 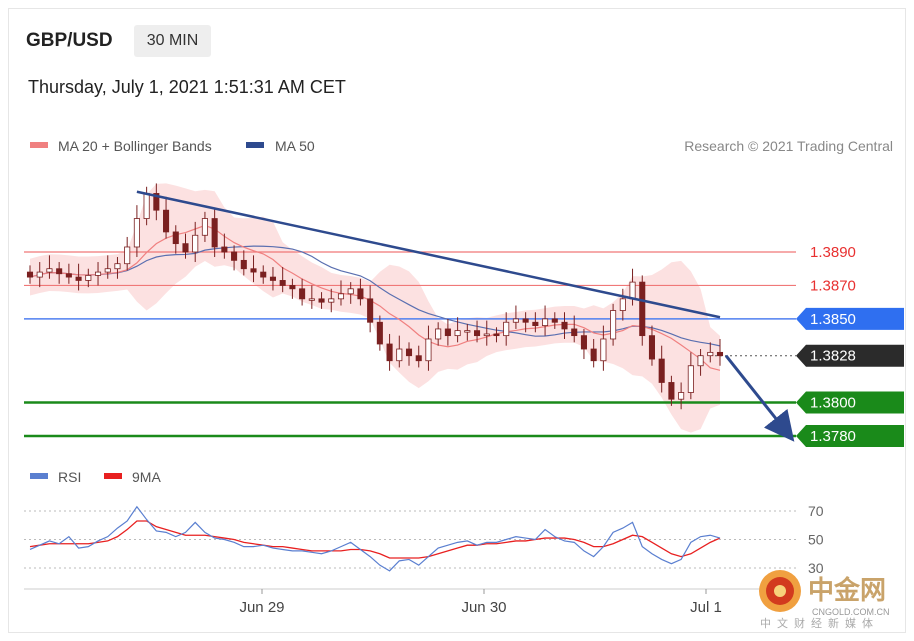 I want to click on level-tag-1.3780, so click(x=850, y=436).